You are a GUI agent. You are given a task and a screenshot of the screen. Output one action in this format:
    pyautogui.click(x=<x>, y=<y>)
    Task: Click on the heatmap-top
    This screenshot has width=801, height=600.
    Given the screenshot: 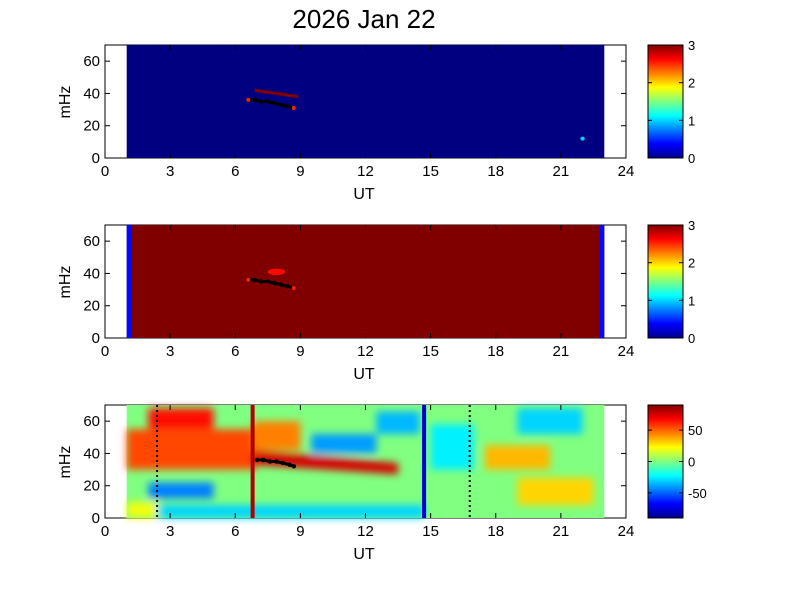 What is the action you would take?
    pyautogui.click(x=365, y=101)
    